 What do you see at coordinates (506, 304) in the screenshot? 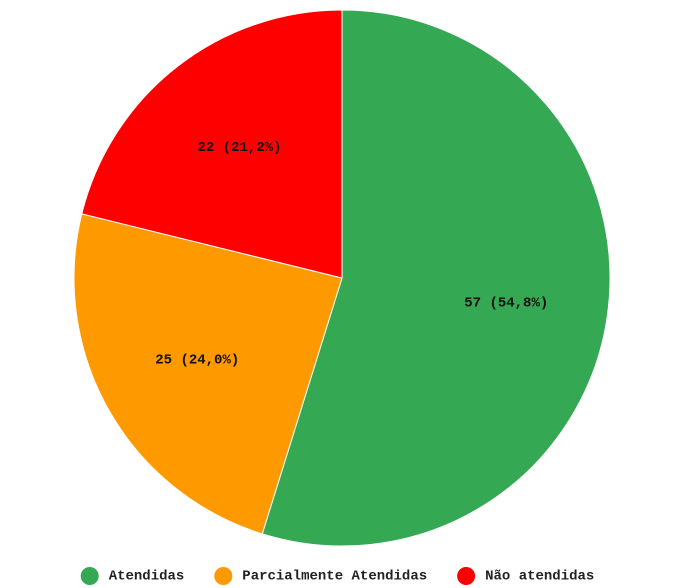
I see `data-label-atendidas: 57 (54,8%)` at bounding box center [506, 304].